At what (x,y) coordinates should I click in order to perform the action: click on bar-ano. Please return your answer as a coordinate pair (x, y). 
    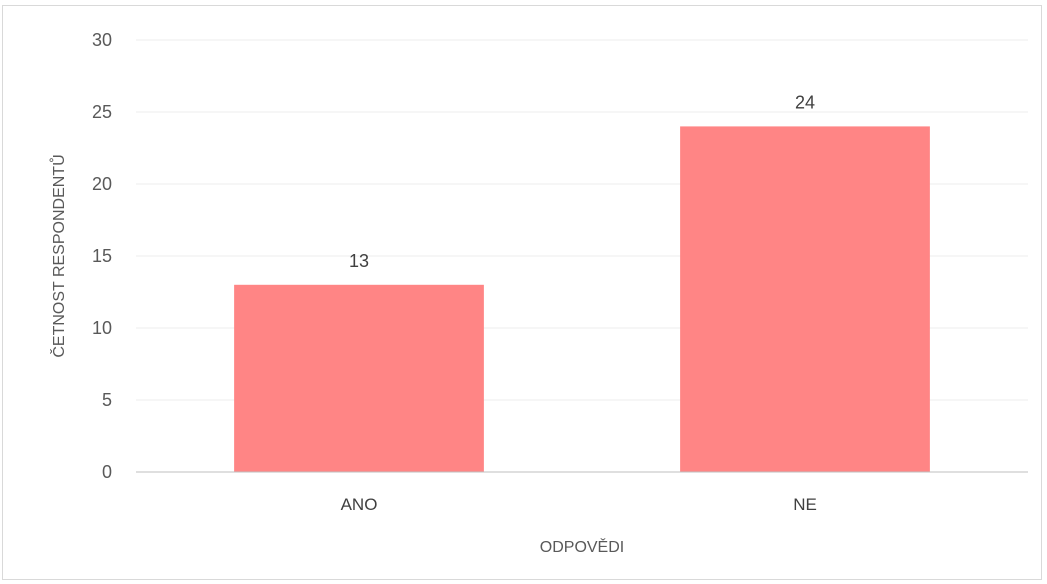
    Looking at the image, I should click on (359, 378).